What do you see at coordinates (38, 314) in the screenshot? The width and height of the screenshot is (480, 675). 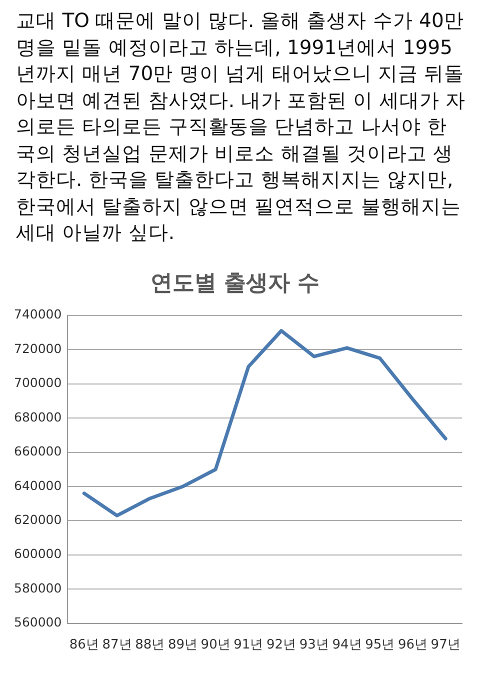 I see `y-tick-label: 740000` at bounding box center [38, 314].